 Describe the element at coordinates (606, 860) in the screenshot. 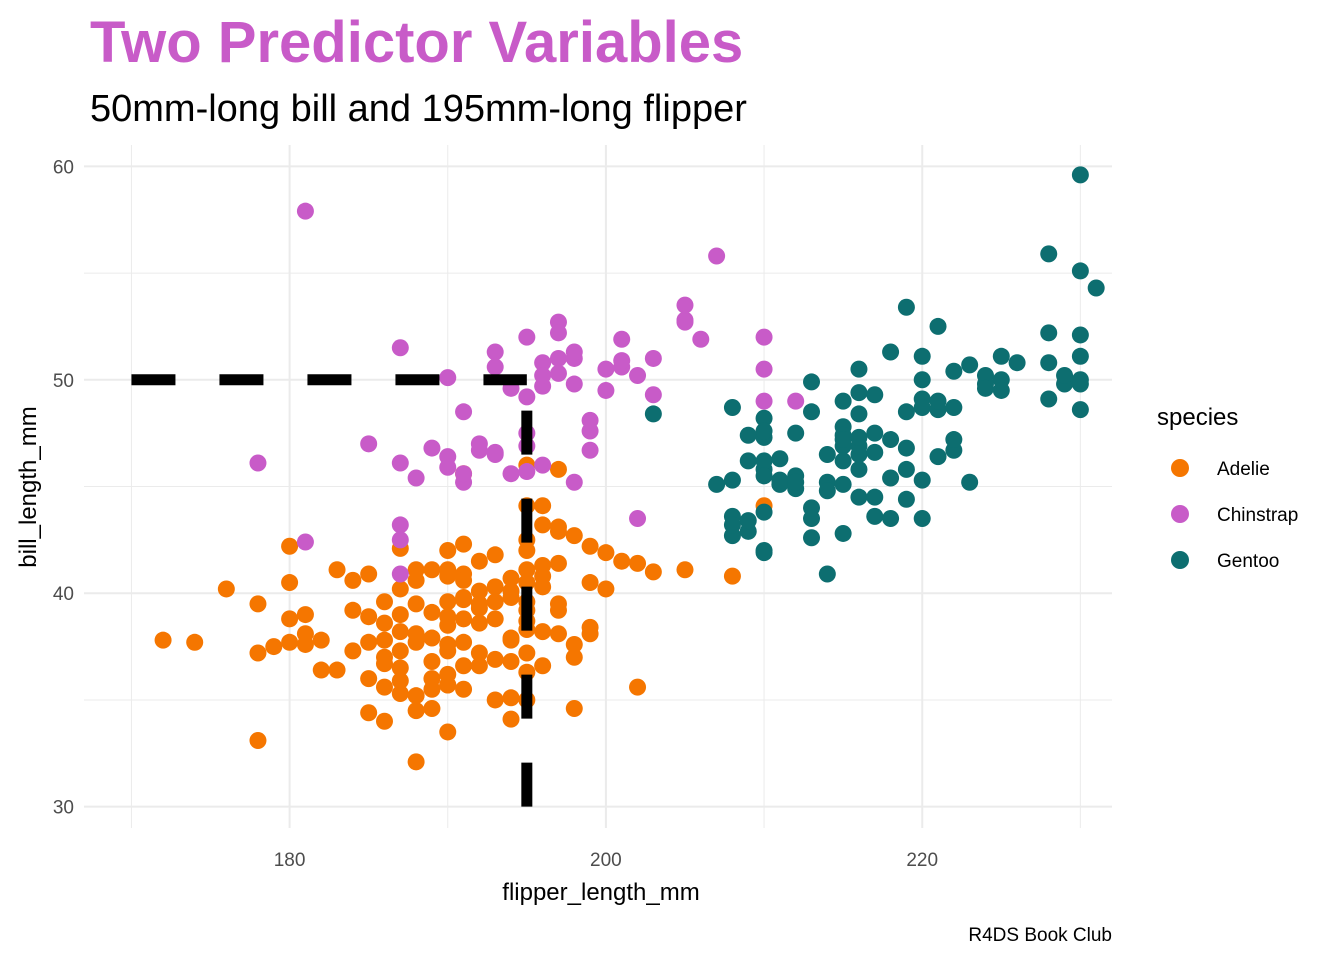

I see `x-tick-label: 200` at that location.